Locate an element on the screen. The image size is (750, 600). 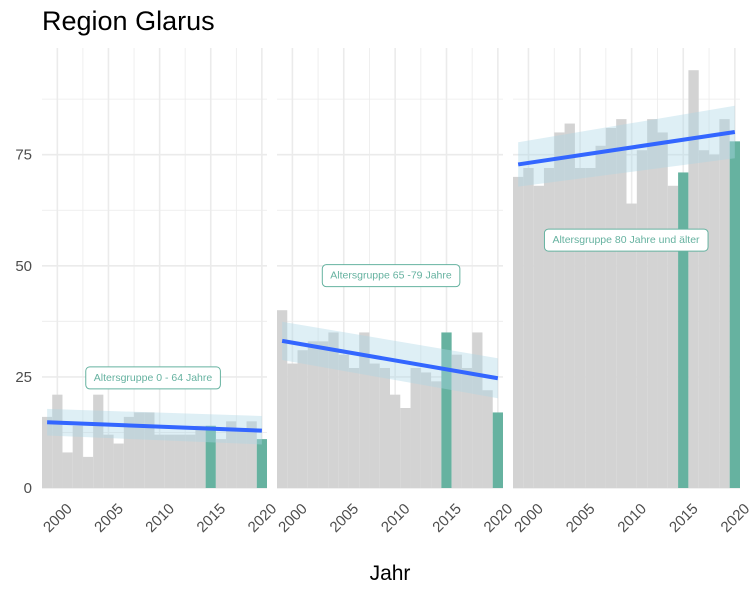
panel-label: Altersgruppe 65 -79 Jahre is located at coordinates (391, 276).